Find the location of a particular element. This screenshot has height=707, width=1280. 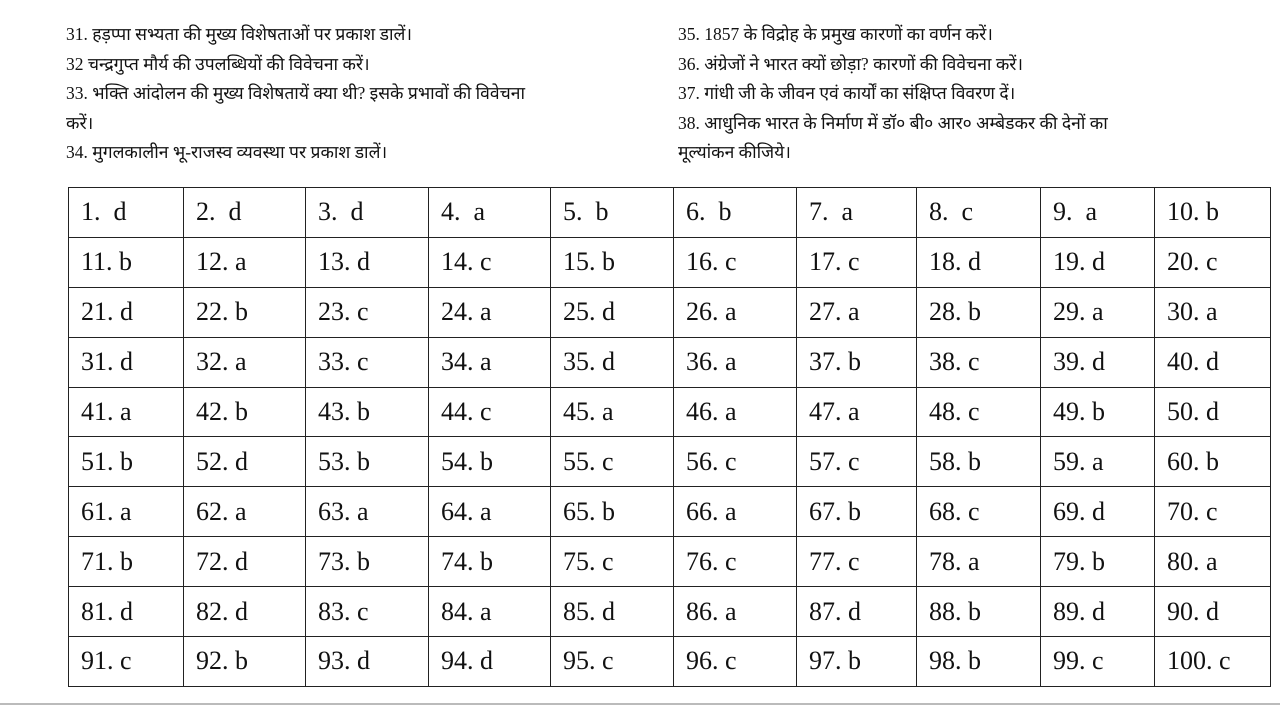

answer-cell: 88. b is located at coordinates (978, 612).